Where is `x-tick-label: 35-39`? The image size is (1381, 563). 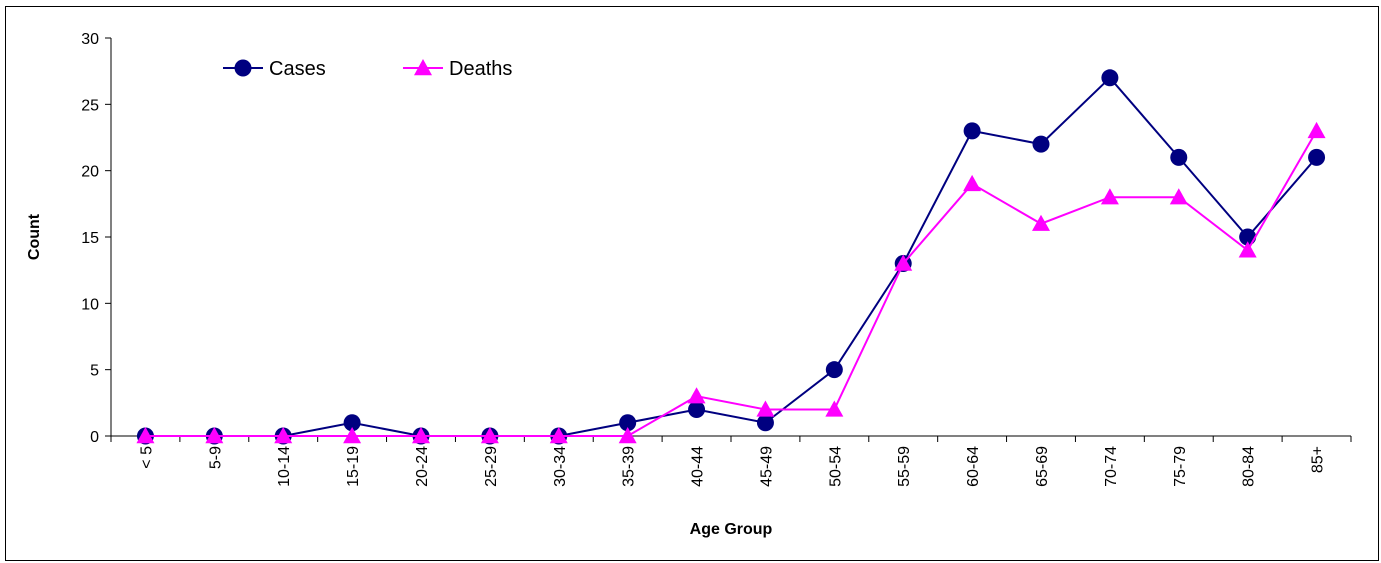
x-tick-label: 35-39 is located at coordinates (629, 466).